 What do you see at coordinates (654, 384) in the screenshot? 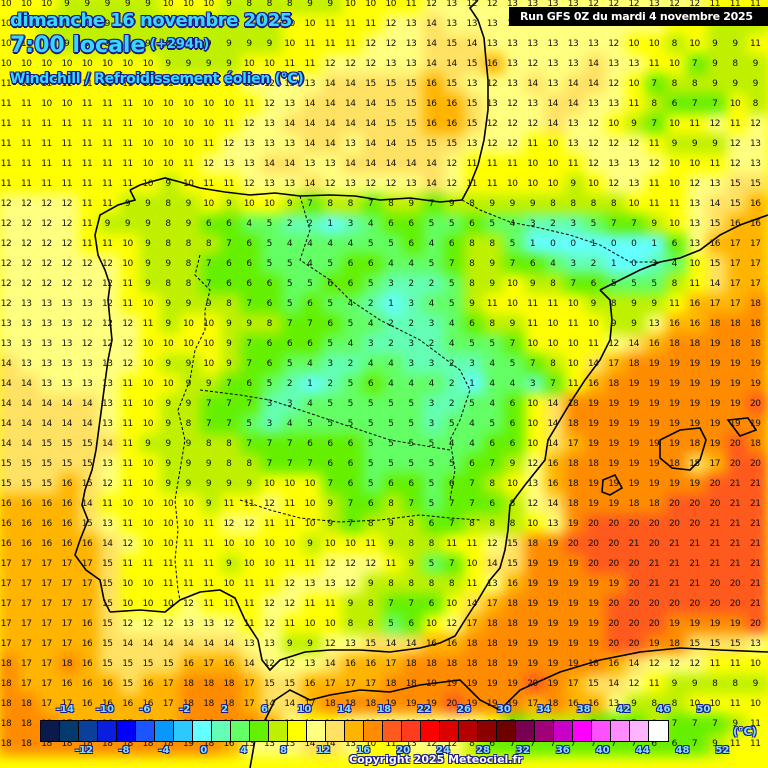
I see `grid-value: 19` at bounding box center [654, 384].